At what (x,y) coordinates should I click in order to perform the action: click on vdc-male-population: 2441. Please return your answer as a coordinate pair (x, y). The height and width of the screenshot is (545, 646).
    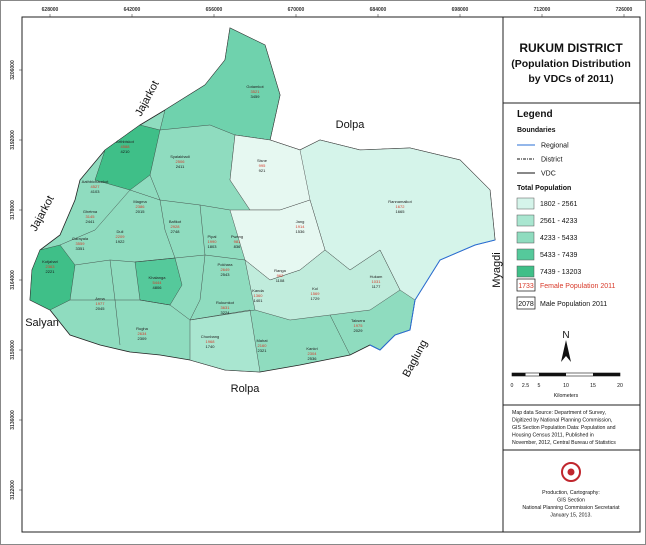
    Looking at the image, I should click on (91, 221).